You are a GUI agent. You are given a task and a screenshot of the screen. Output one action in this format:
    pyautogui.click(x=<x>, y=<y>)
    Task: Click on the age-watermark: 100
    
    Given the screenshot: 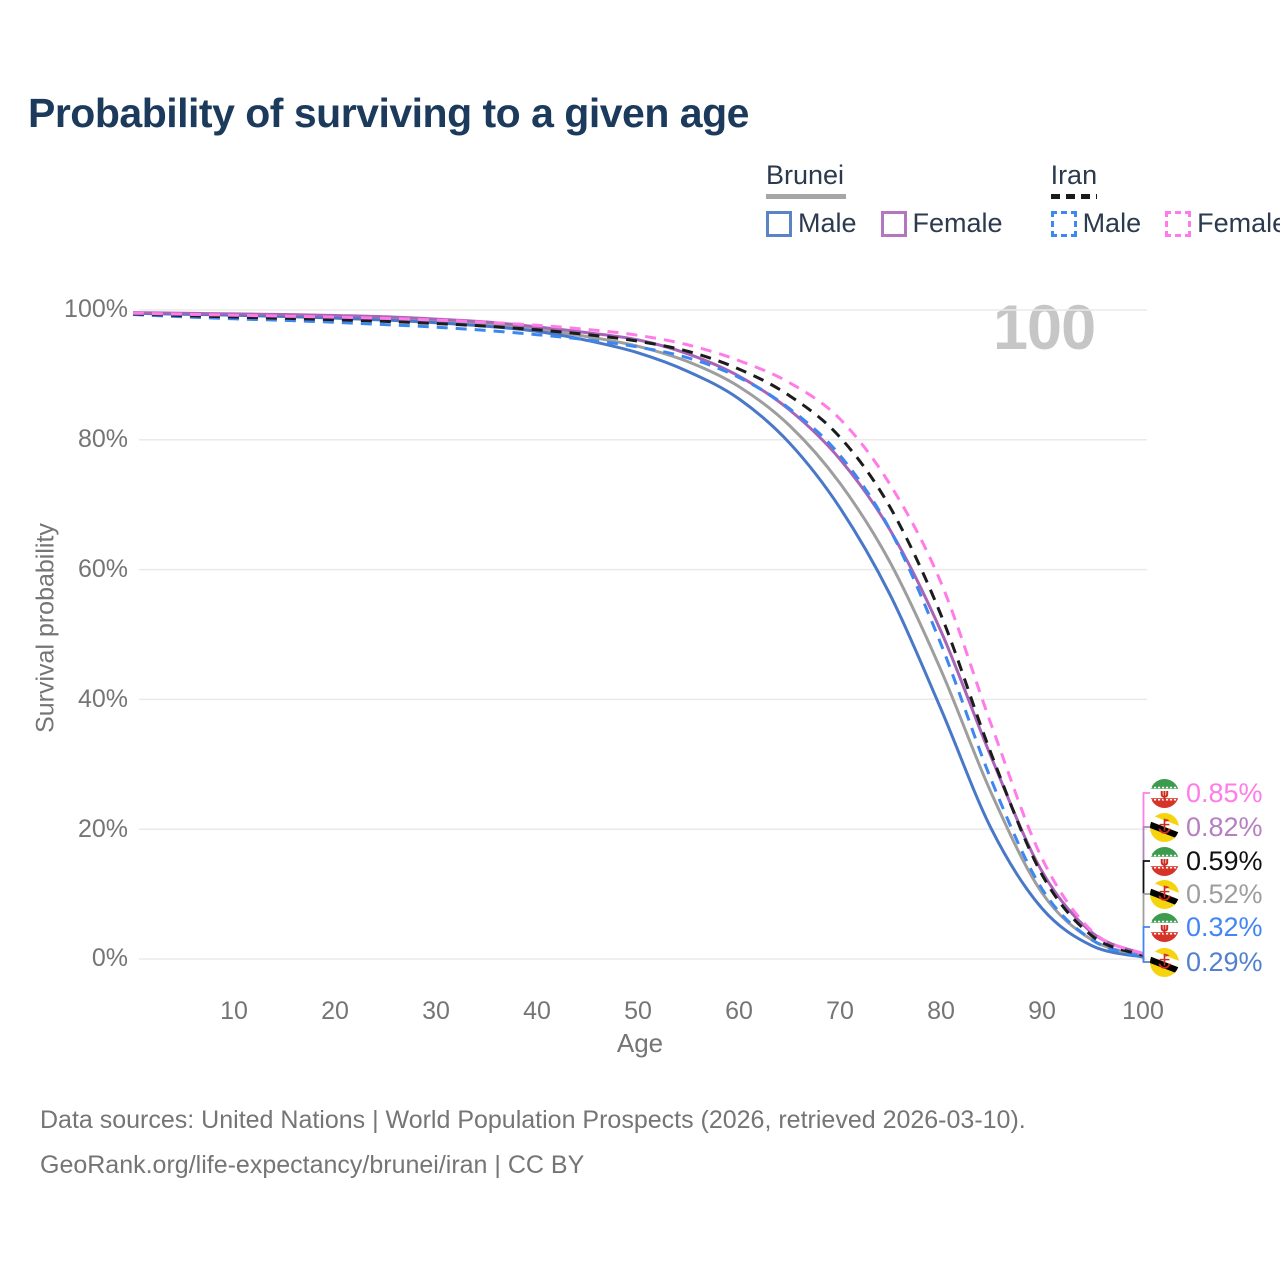 What is the action you would take?
    pyautogui.click(x=1044, y=328)
    